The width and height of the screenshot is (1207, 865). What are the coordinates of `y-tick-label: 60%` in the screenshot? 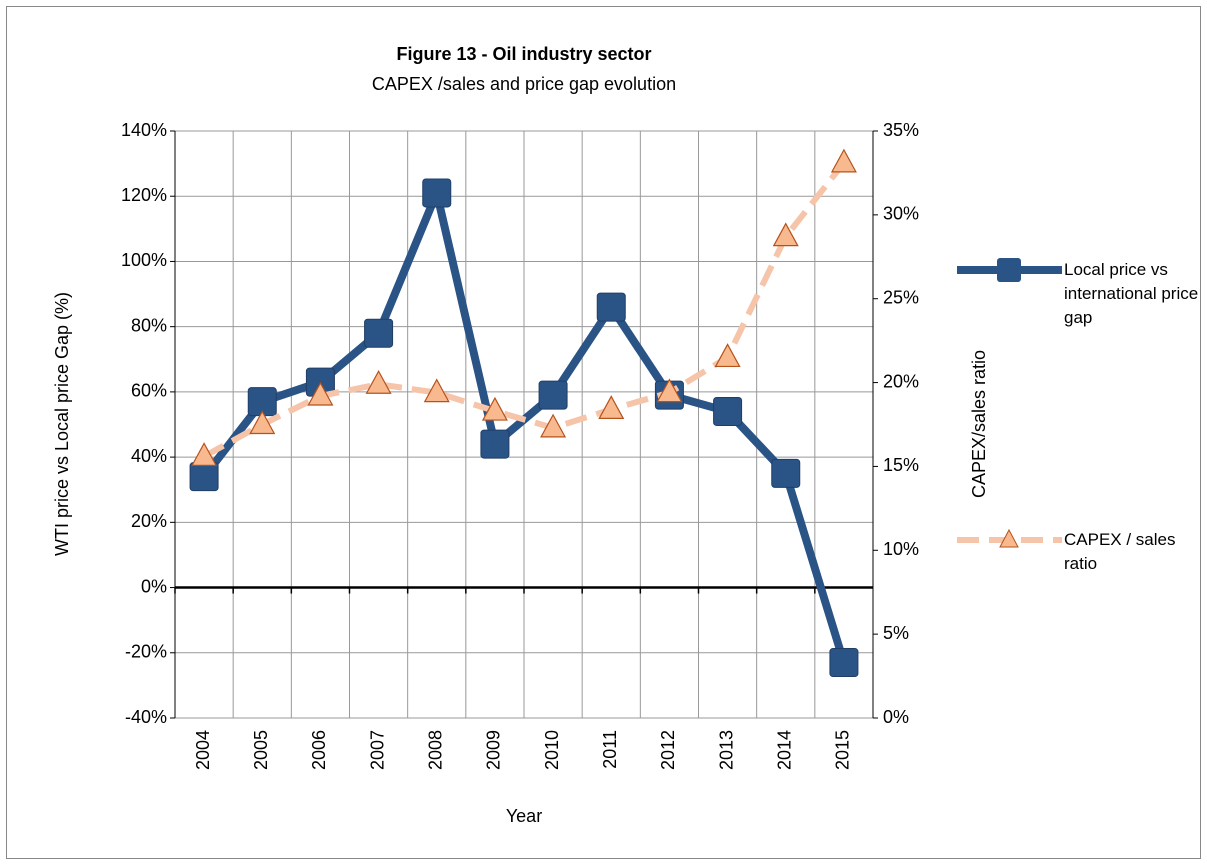 It's located at (149, 391).